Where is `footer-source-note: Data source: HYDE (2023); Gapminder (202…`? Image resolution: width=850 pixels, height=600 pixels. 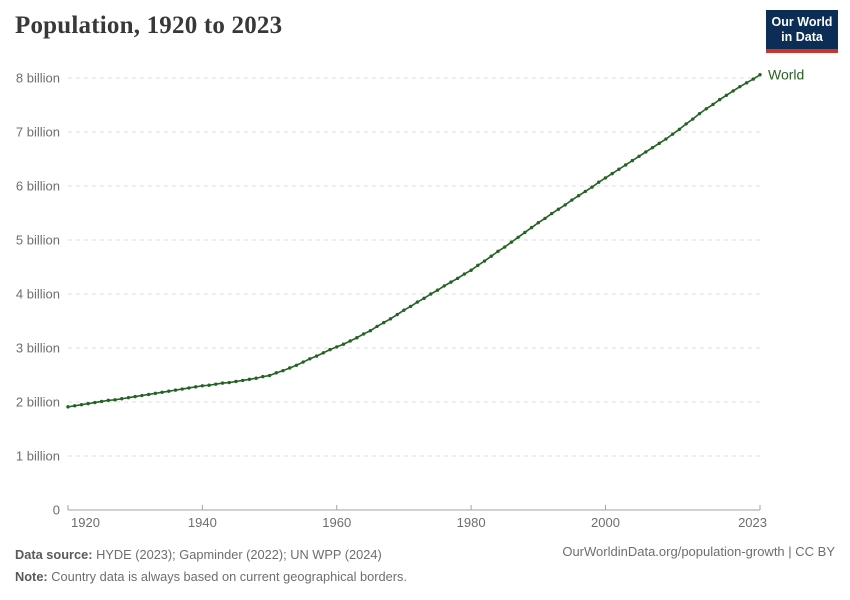 footer-source-note: Data source: HYDE (2023); Gapminder (202… is located at coordinates (211, 566).